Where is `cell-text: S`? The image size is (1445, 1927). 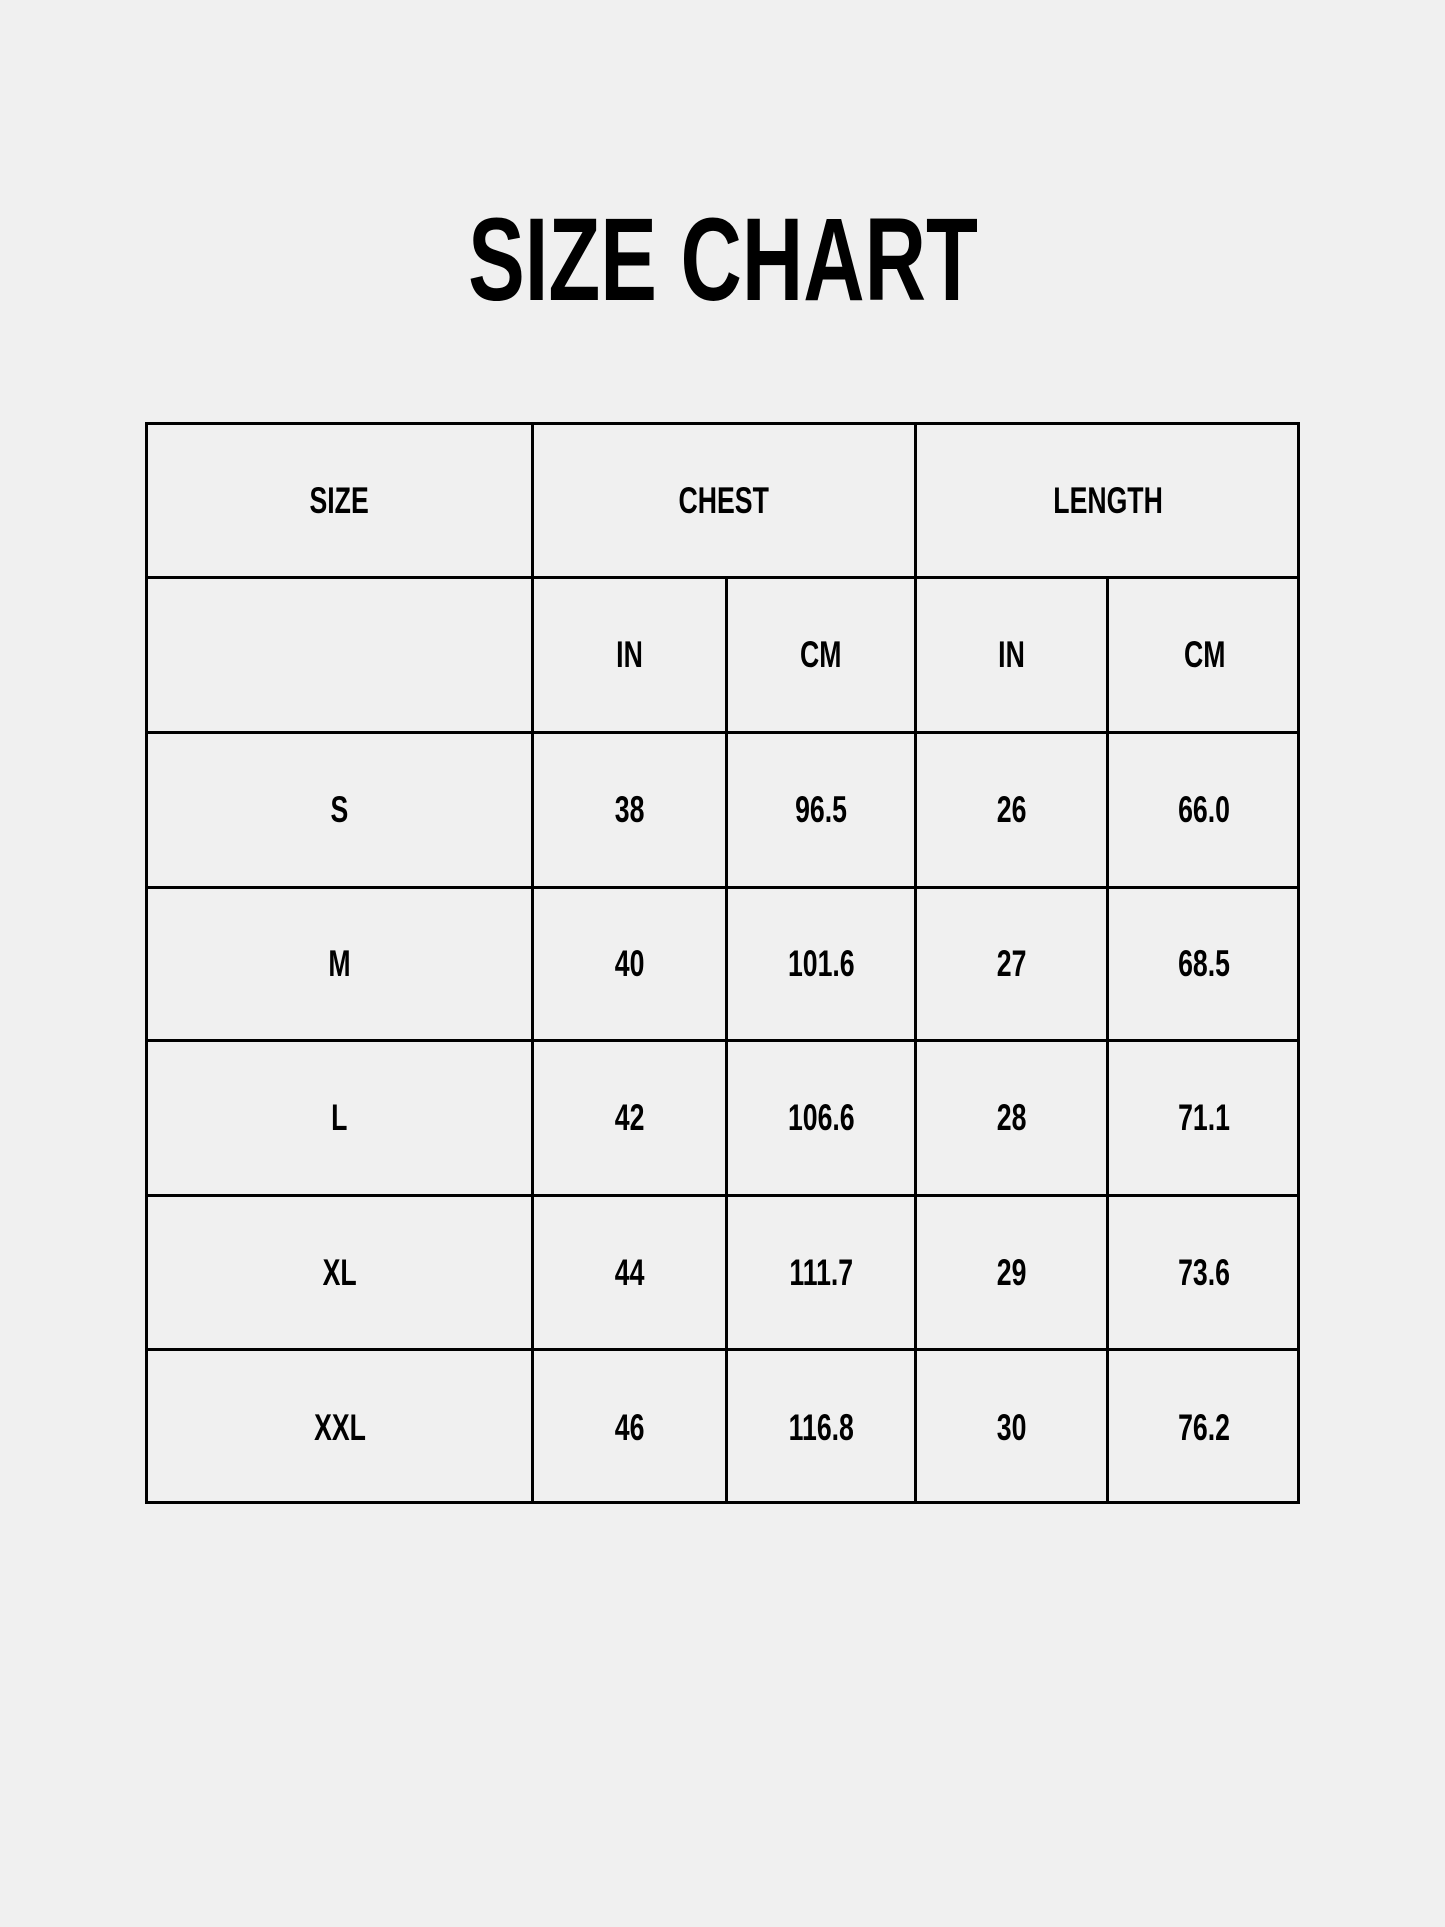
cell-text: S is located at coordinates (339, 809).